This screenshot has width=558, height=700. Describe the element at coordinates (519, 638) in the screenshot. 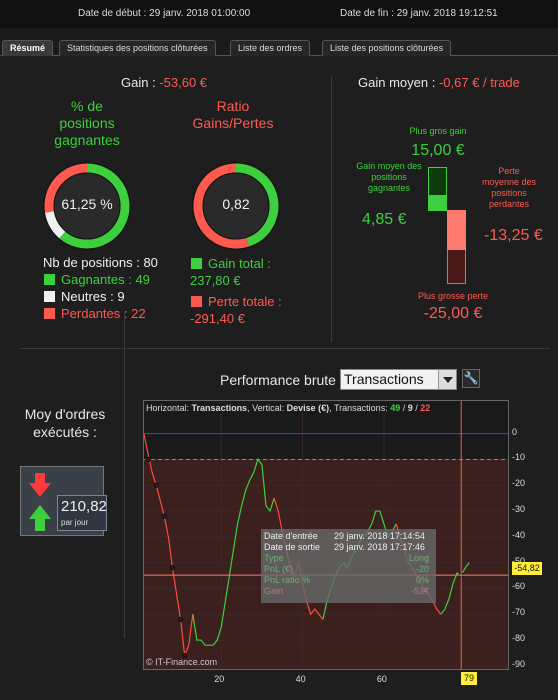

I see `y-tick-label: -80` at that location.